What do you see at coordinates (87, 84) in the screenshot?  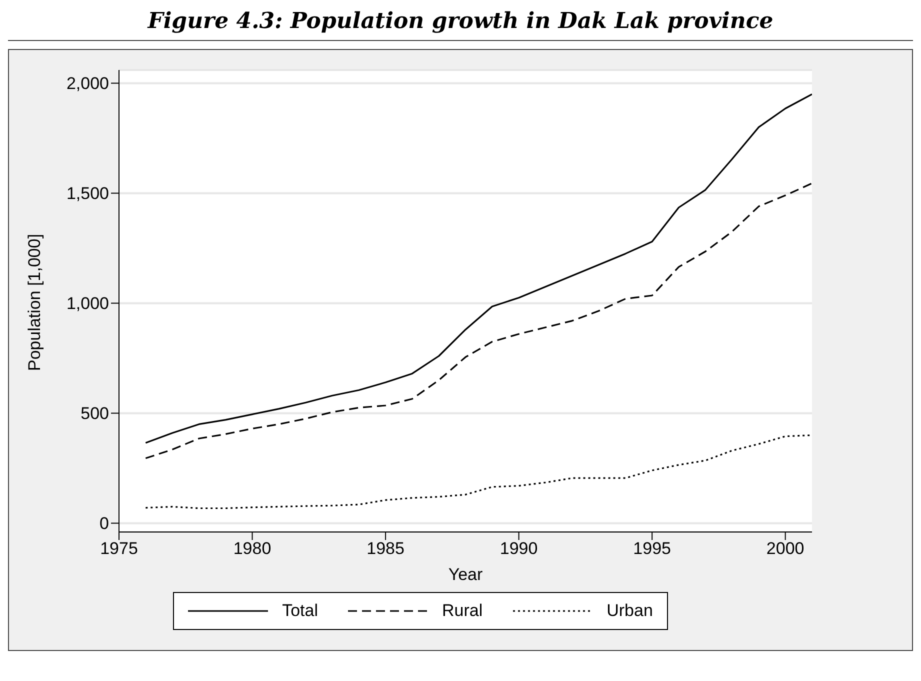 I see `y-tick-label: 2,000` at bounding box center [87, 84].